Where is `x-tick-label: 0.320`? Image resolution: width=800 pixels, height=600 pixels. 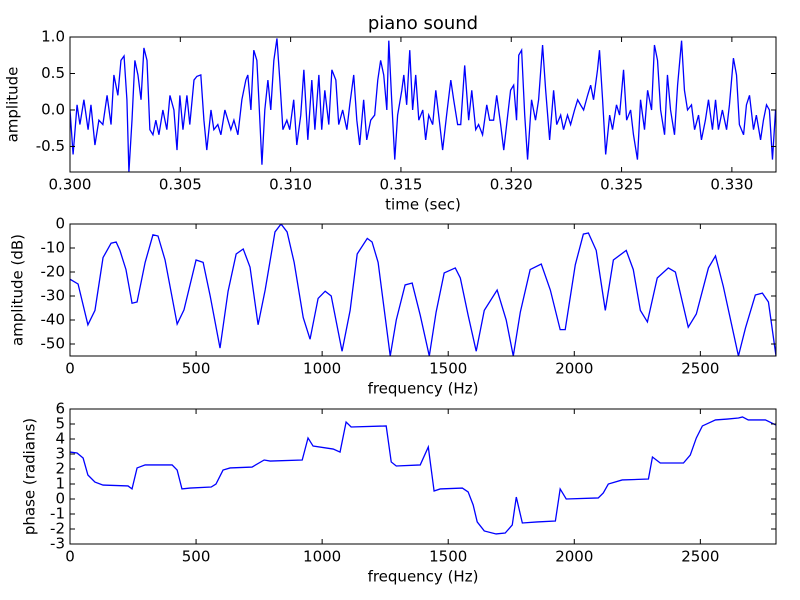
x-tick-label: 0.320 is located at coordinates (511, 185).